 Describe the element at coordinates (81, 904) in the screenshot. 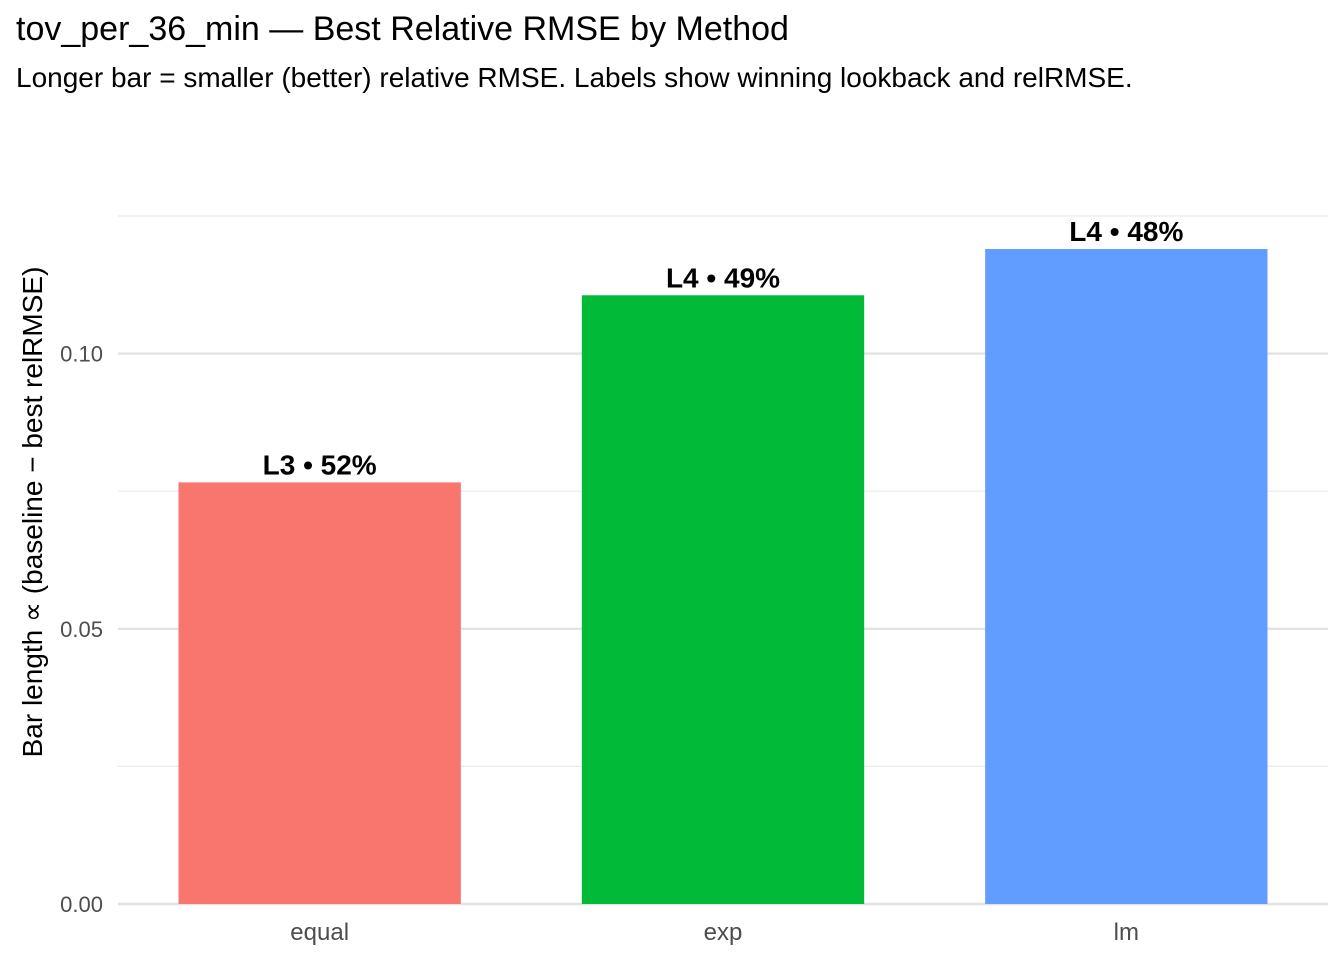

I see `y-tick-label: 0.00` at that location.